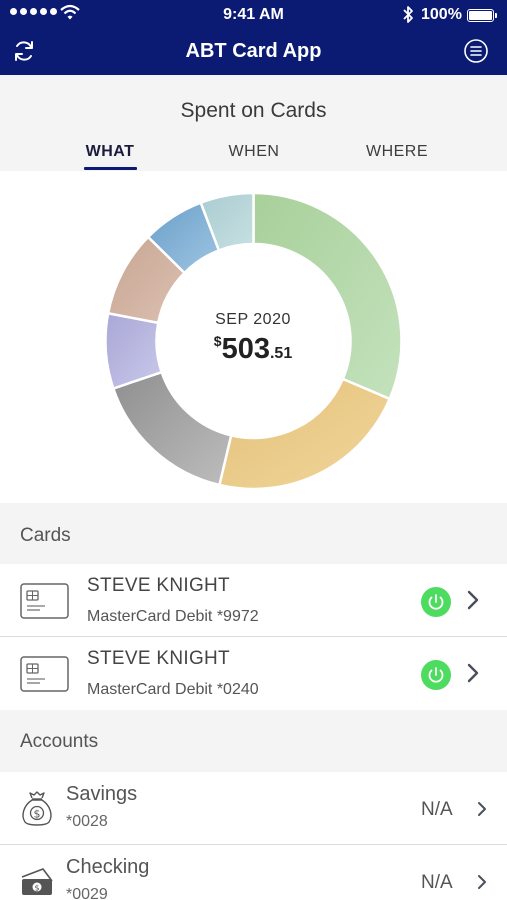  I want to click on signal-dots-icon, so click(33, 11).